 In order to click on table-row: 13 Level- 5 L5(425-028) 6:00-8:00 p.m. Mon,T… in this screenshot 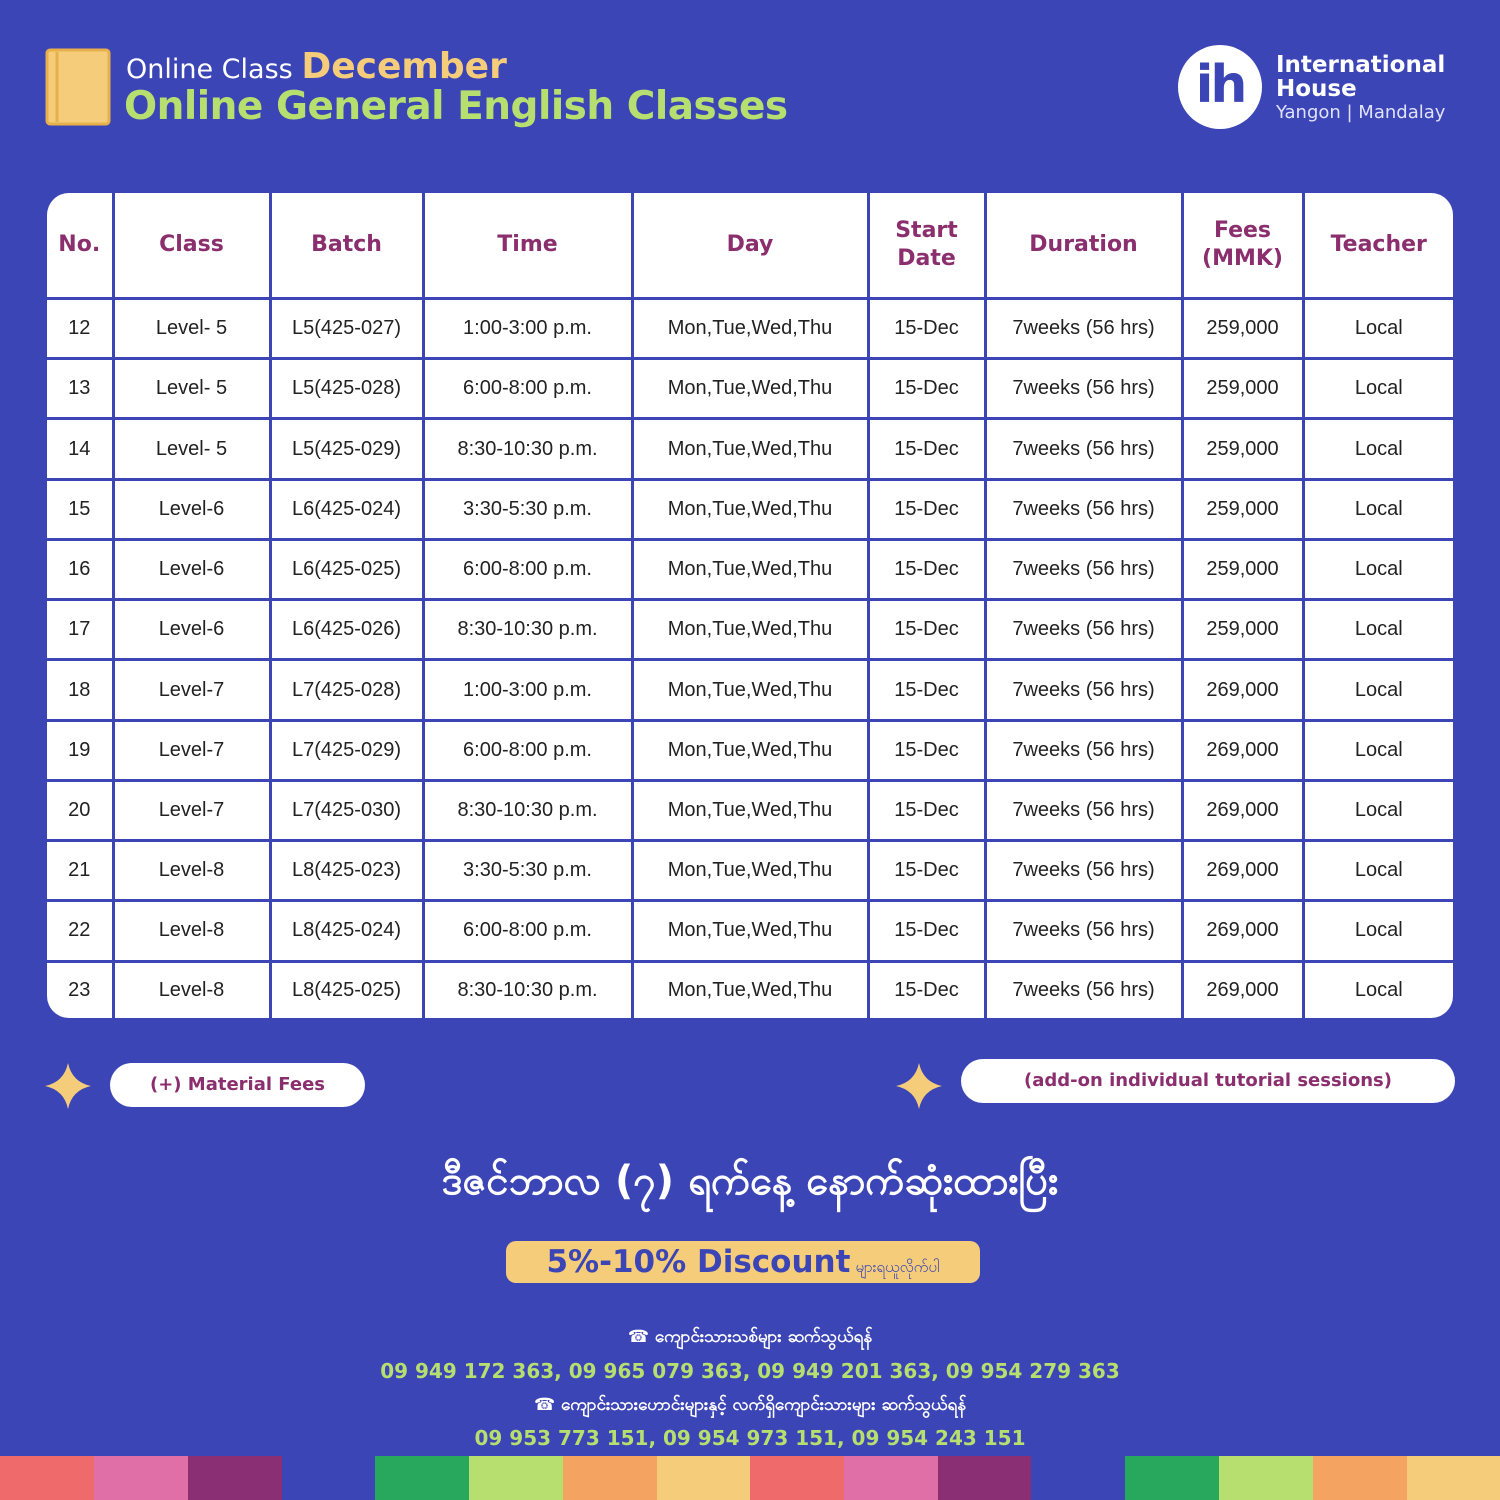, I will do `click(750, 389)`.